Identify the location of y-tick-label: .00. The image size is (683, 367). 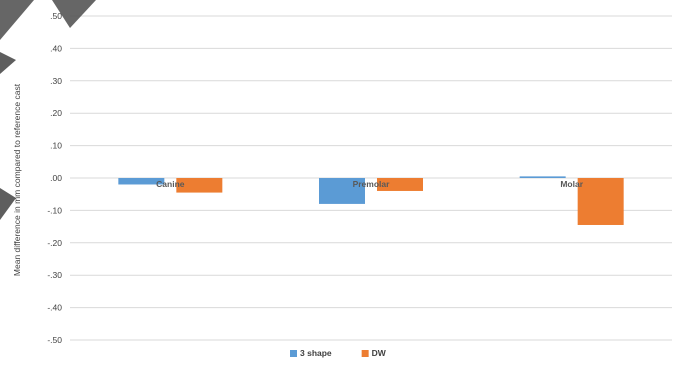
(56, 178).